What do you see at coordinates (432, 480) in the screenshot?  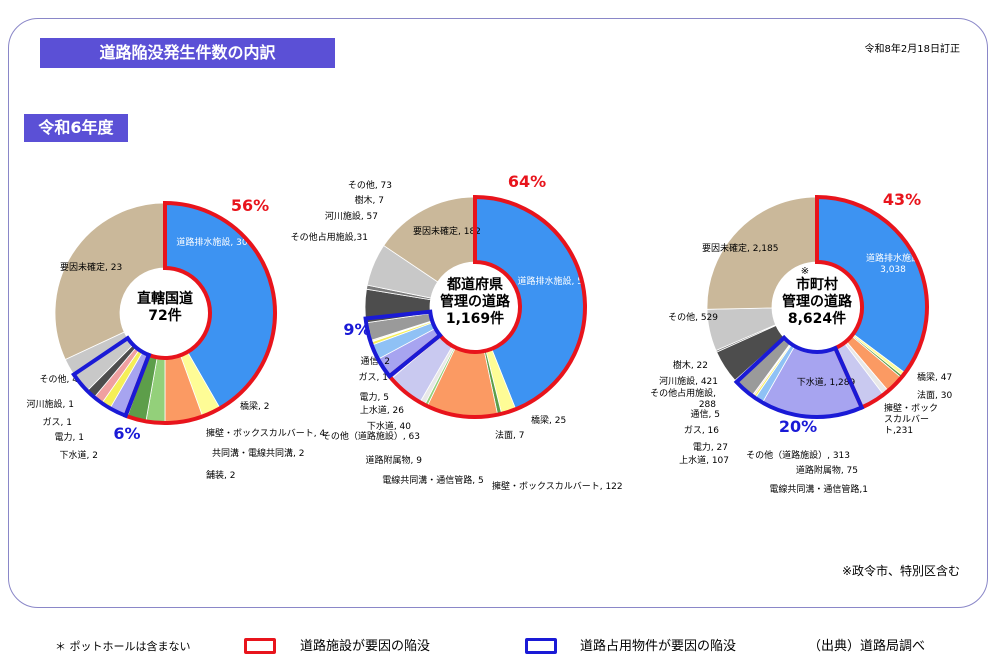 I see `chart2-label-utility_conduit: 電線共同溝・通信管路, 5` at bounding box center [432, 480].